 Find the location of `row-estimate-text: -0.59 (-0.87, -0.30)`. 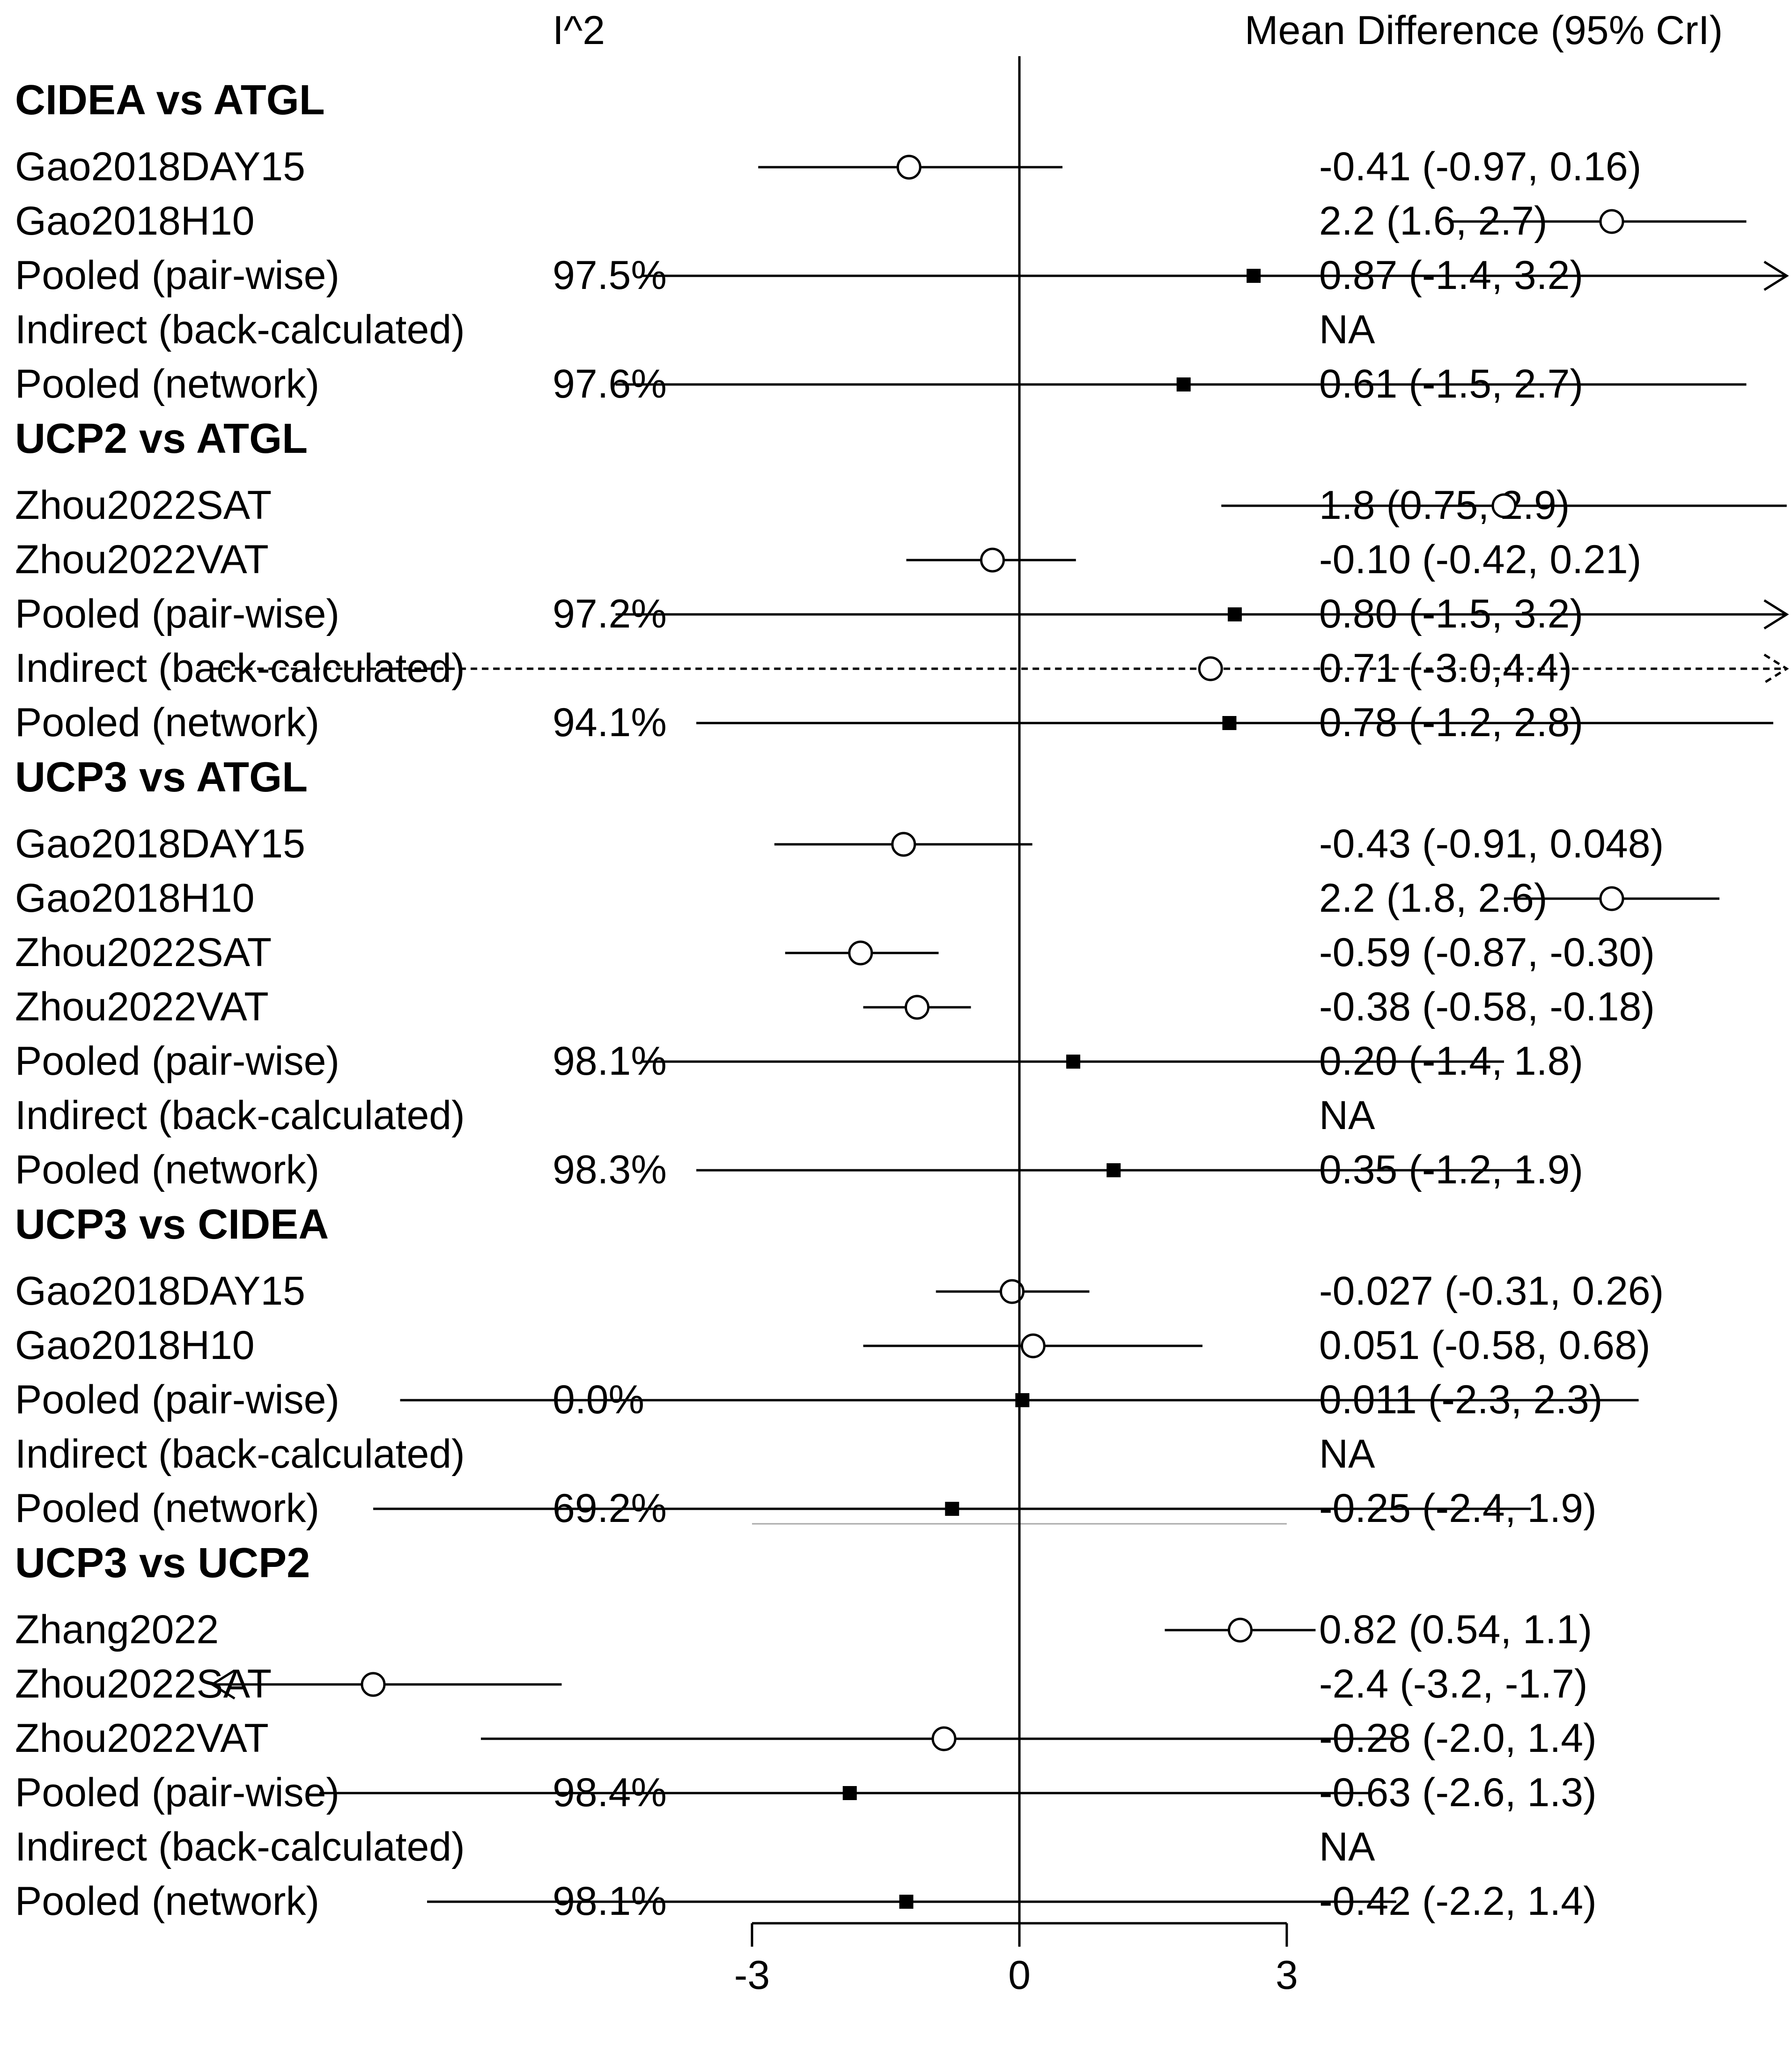

row-estimate-text: -0.59 (-0.87, -0.30) is located at coordinates (1487, 952).